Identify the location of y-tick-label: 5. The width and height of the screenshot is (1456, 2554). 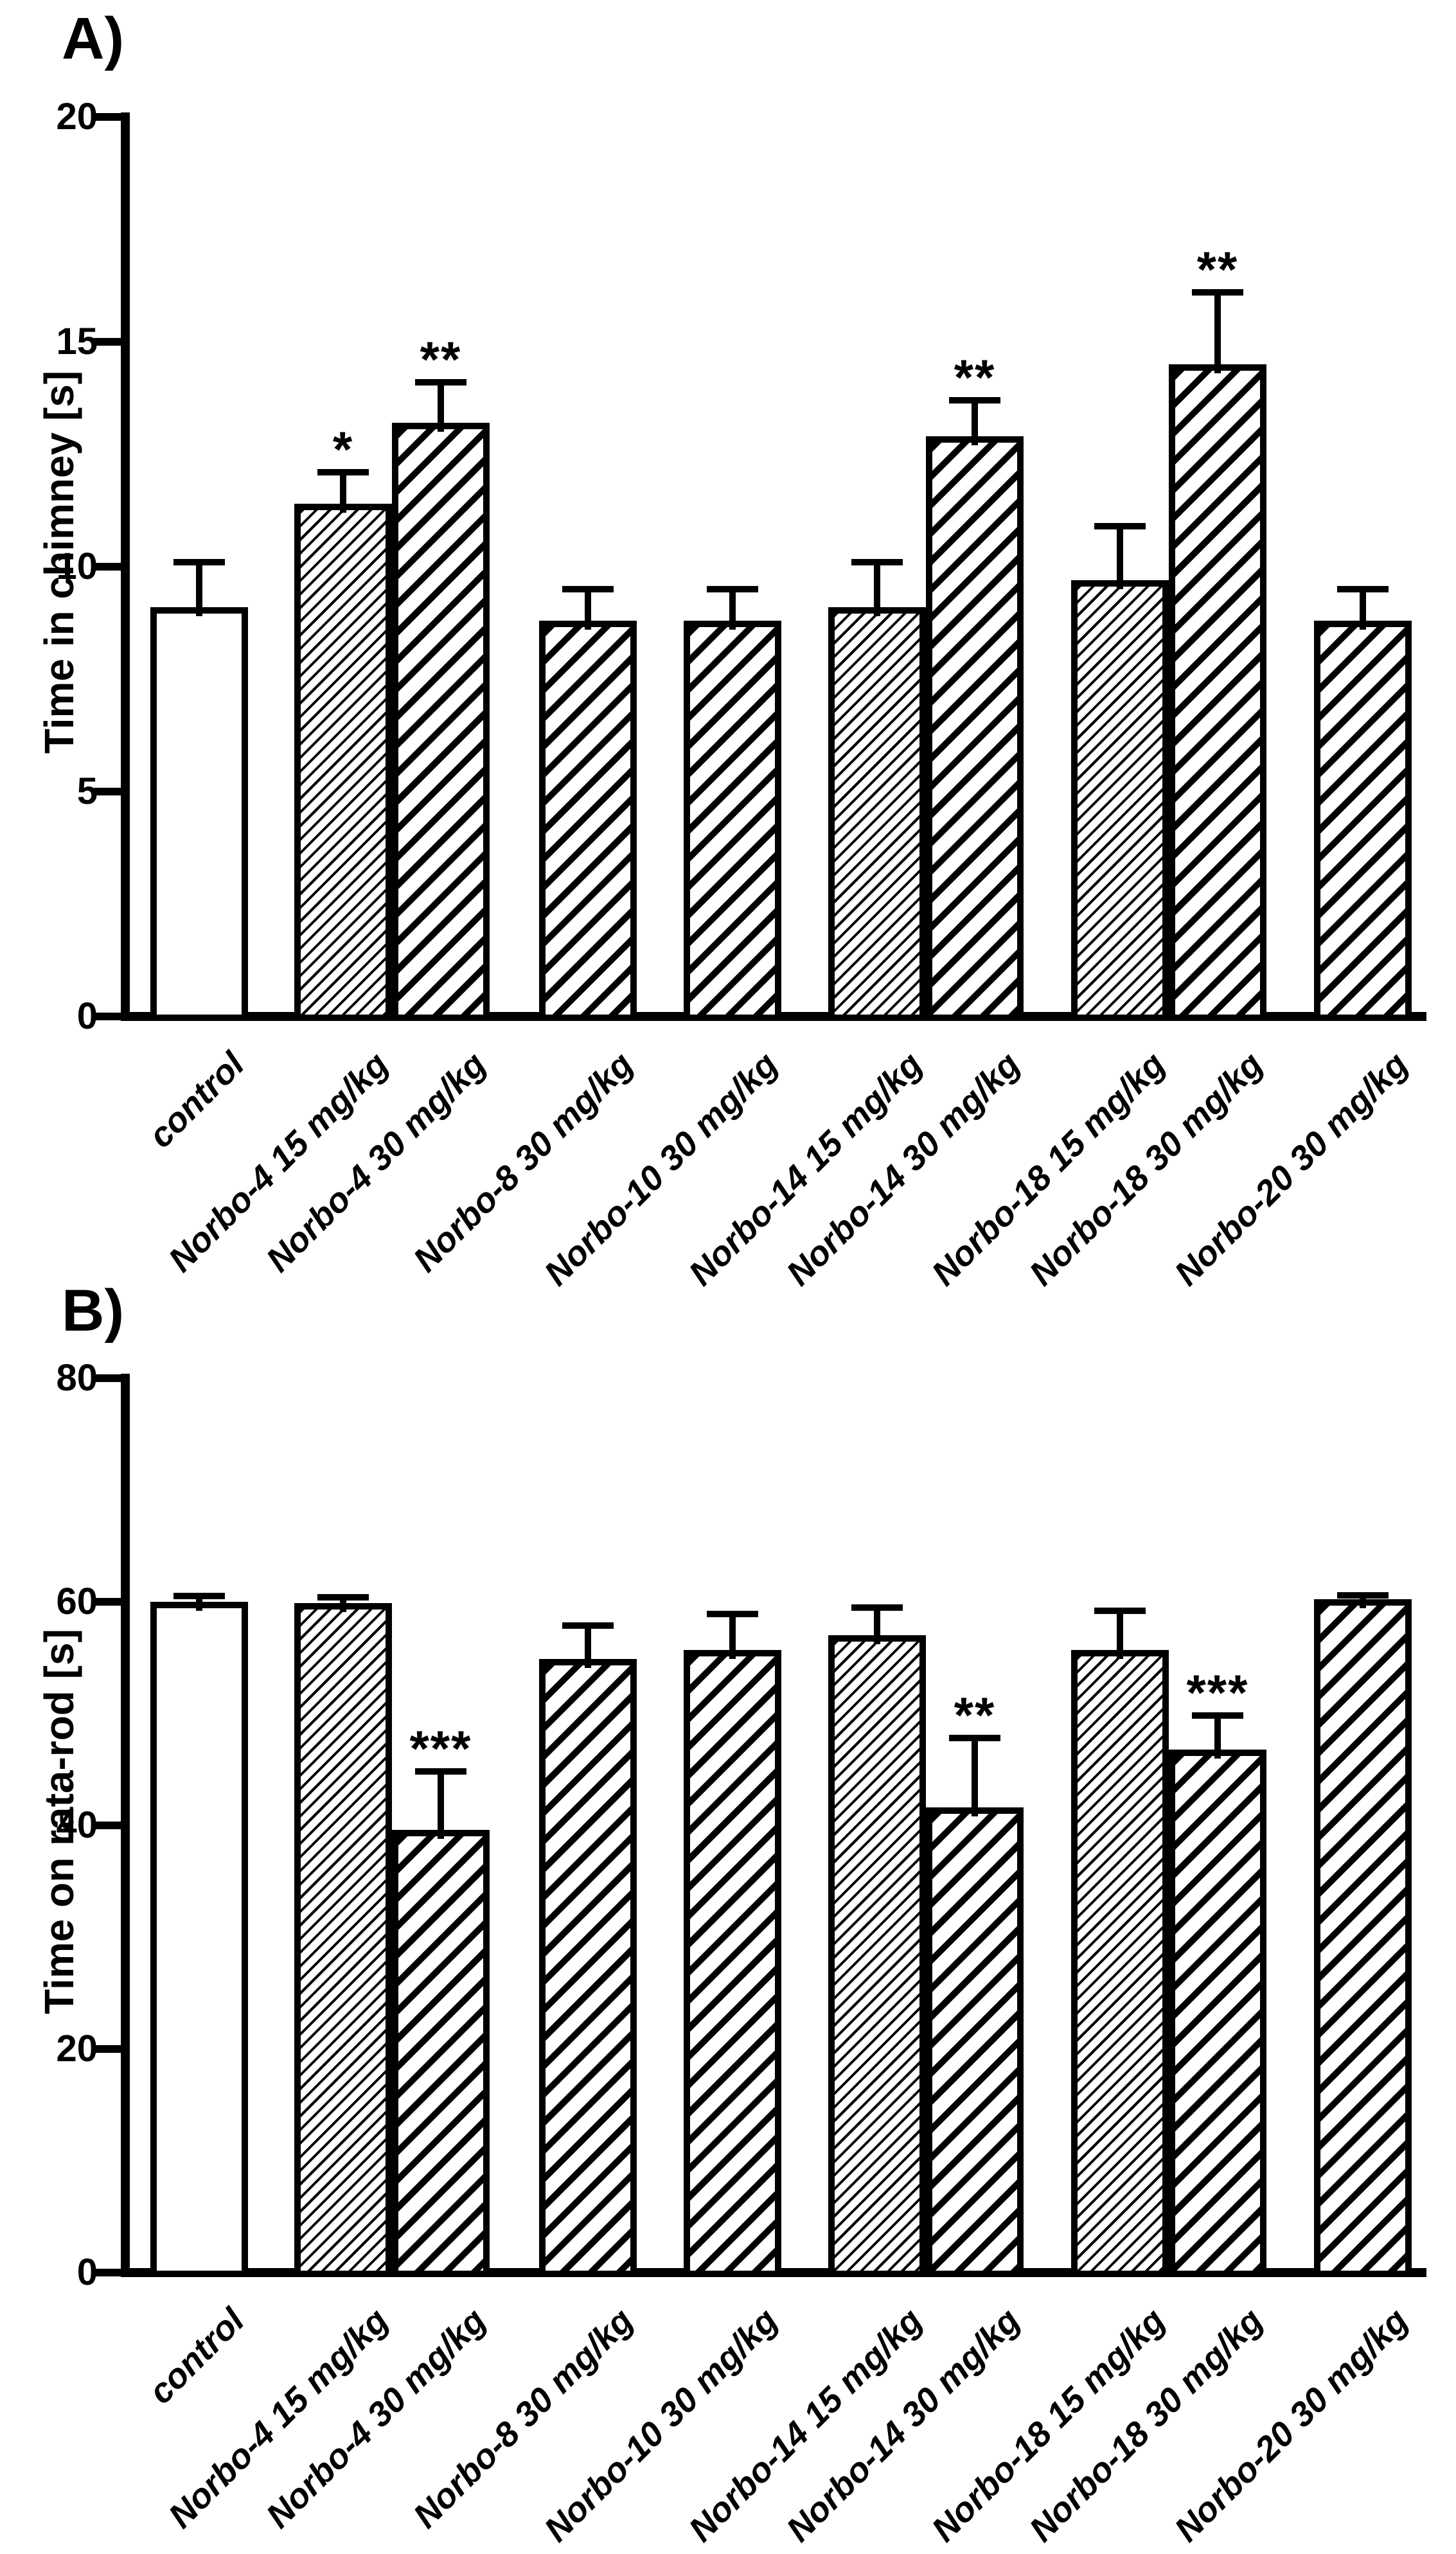
(87, 791).